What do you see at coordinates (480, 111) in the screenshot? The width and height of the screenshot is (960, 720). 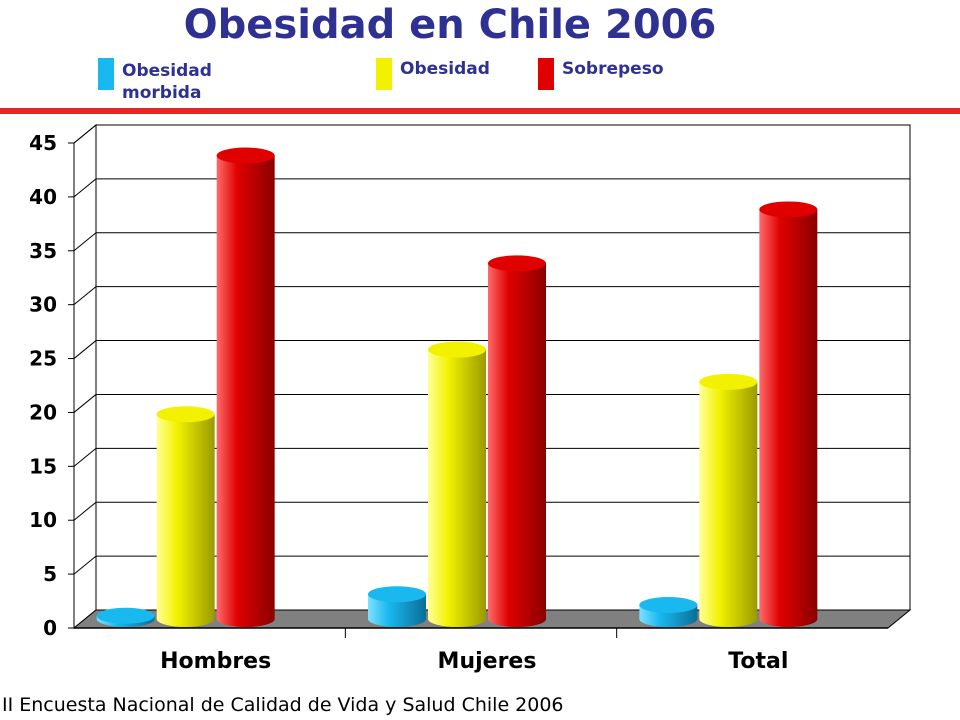 I see `accent-divider-line` at bounding box center [480, 111].